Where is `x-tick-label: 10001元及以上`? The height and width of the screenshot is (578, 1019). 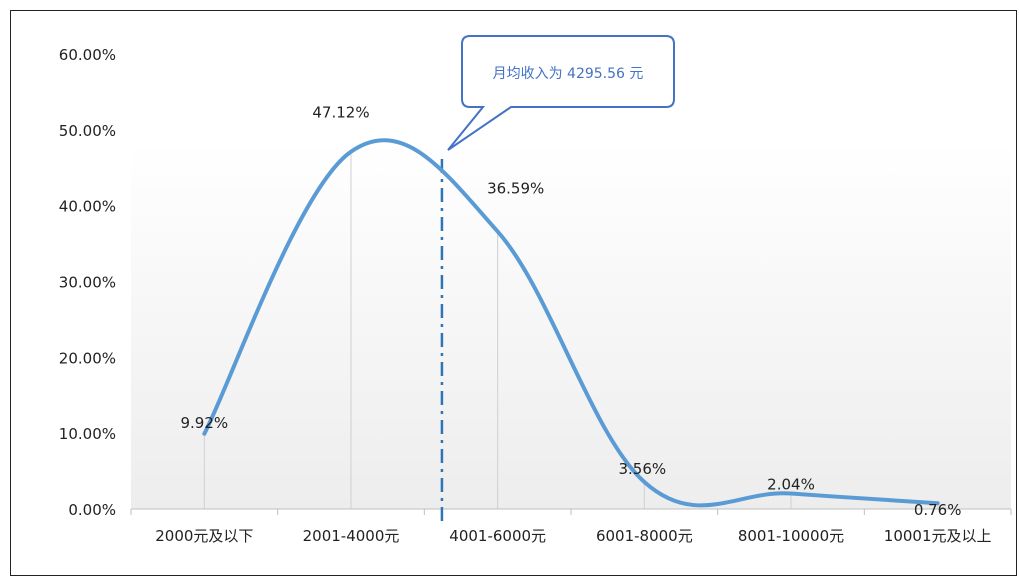
x-tick-label: 10001元及以上 is located at coordinates (938, 536).